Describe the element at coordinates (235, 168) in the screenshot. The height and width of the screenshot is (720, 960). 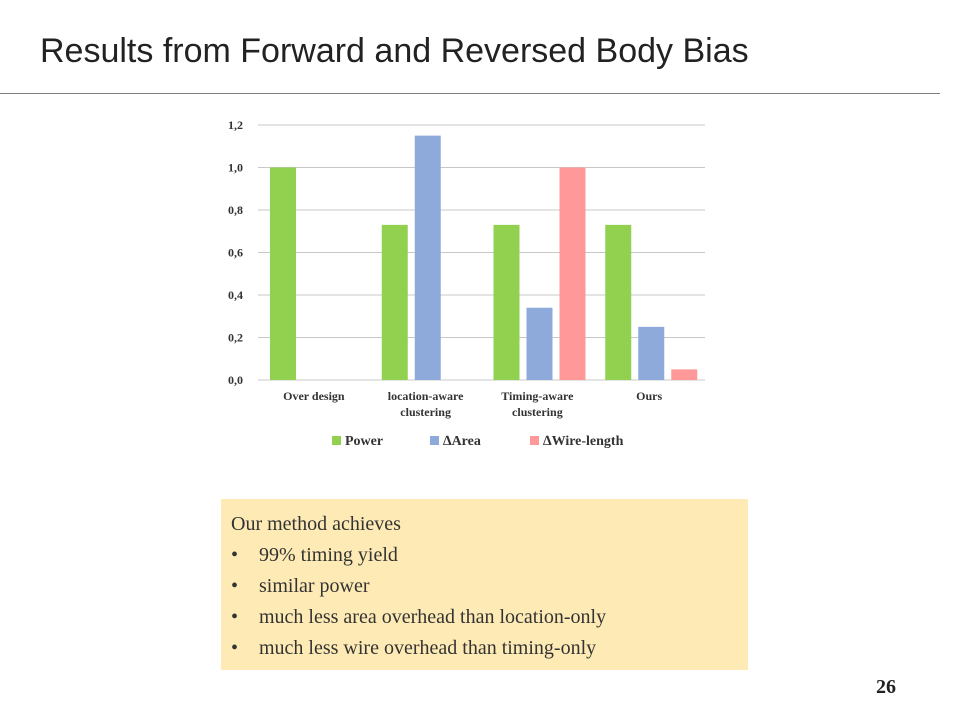
I see `y-tick-label: 1,0` at that location.